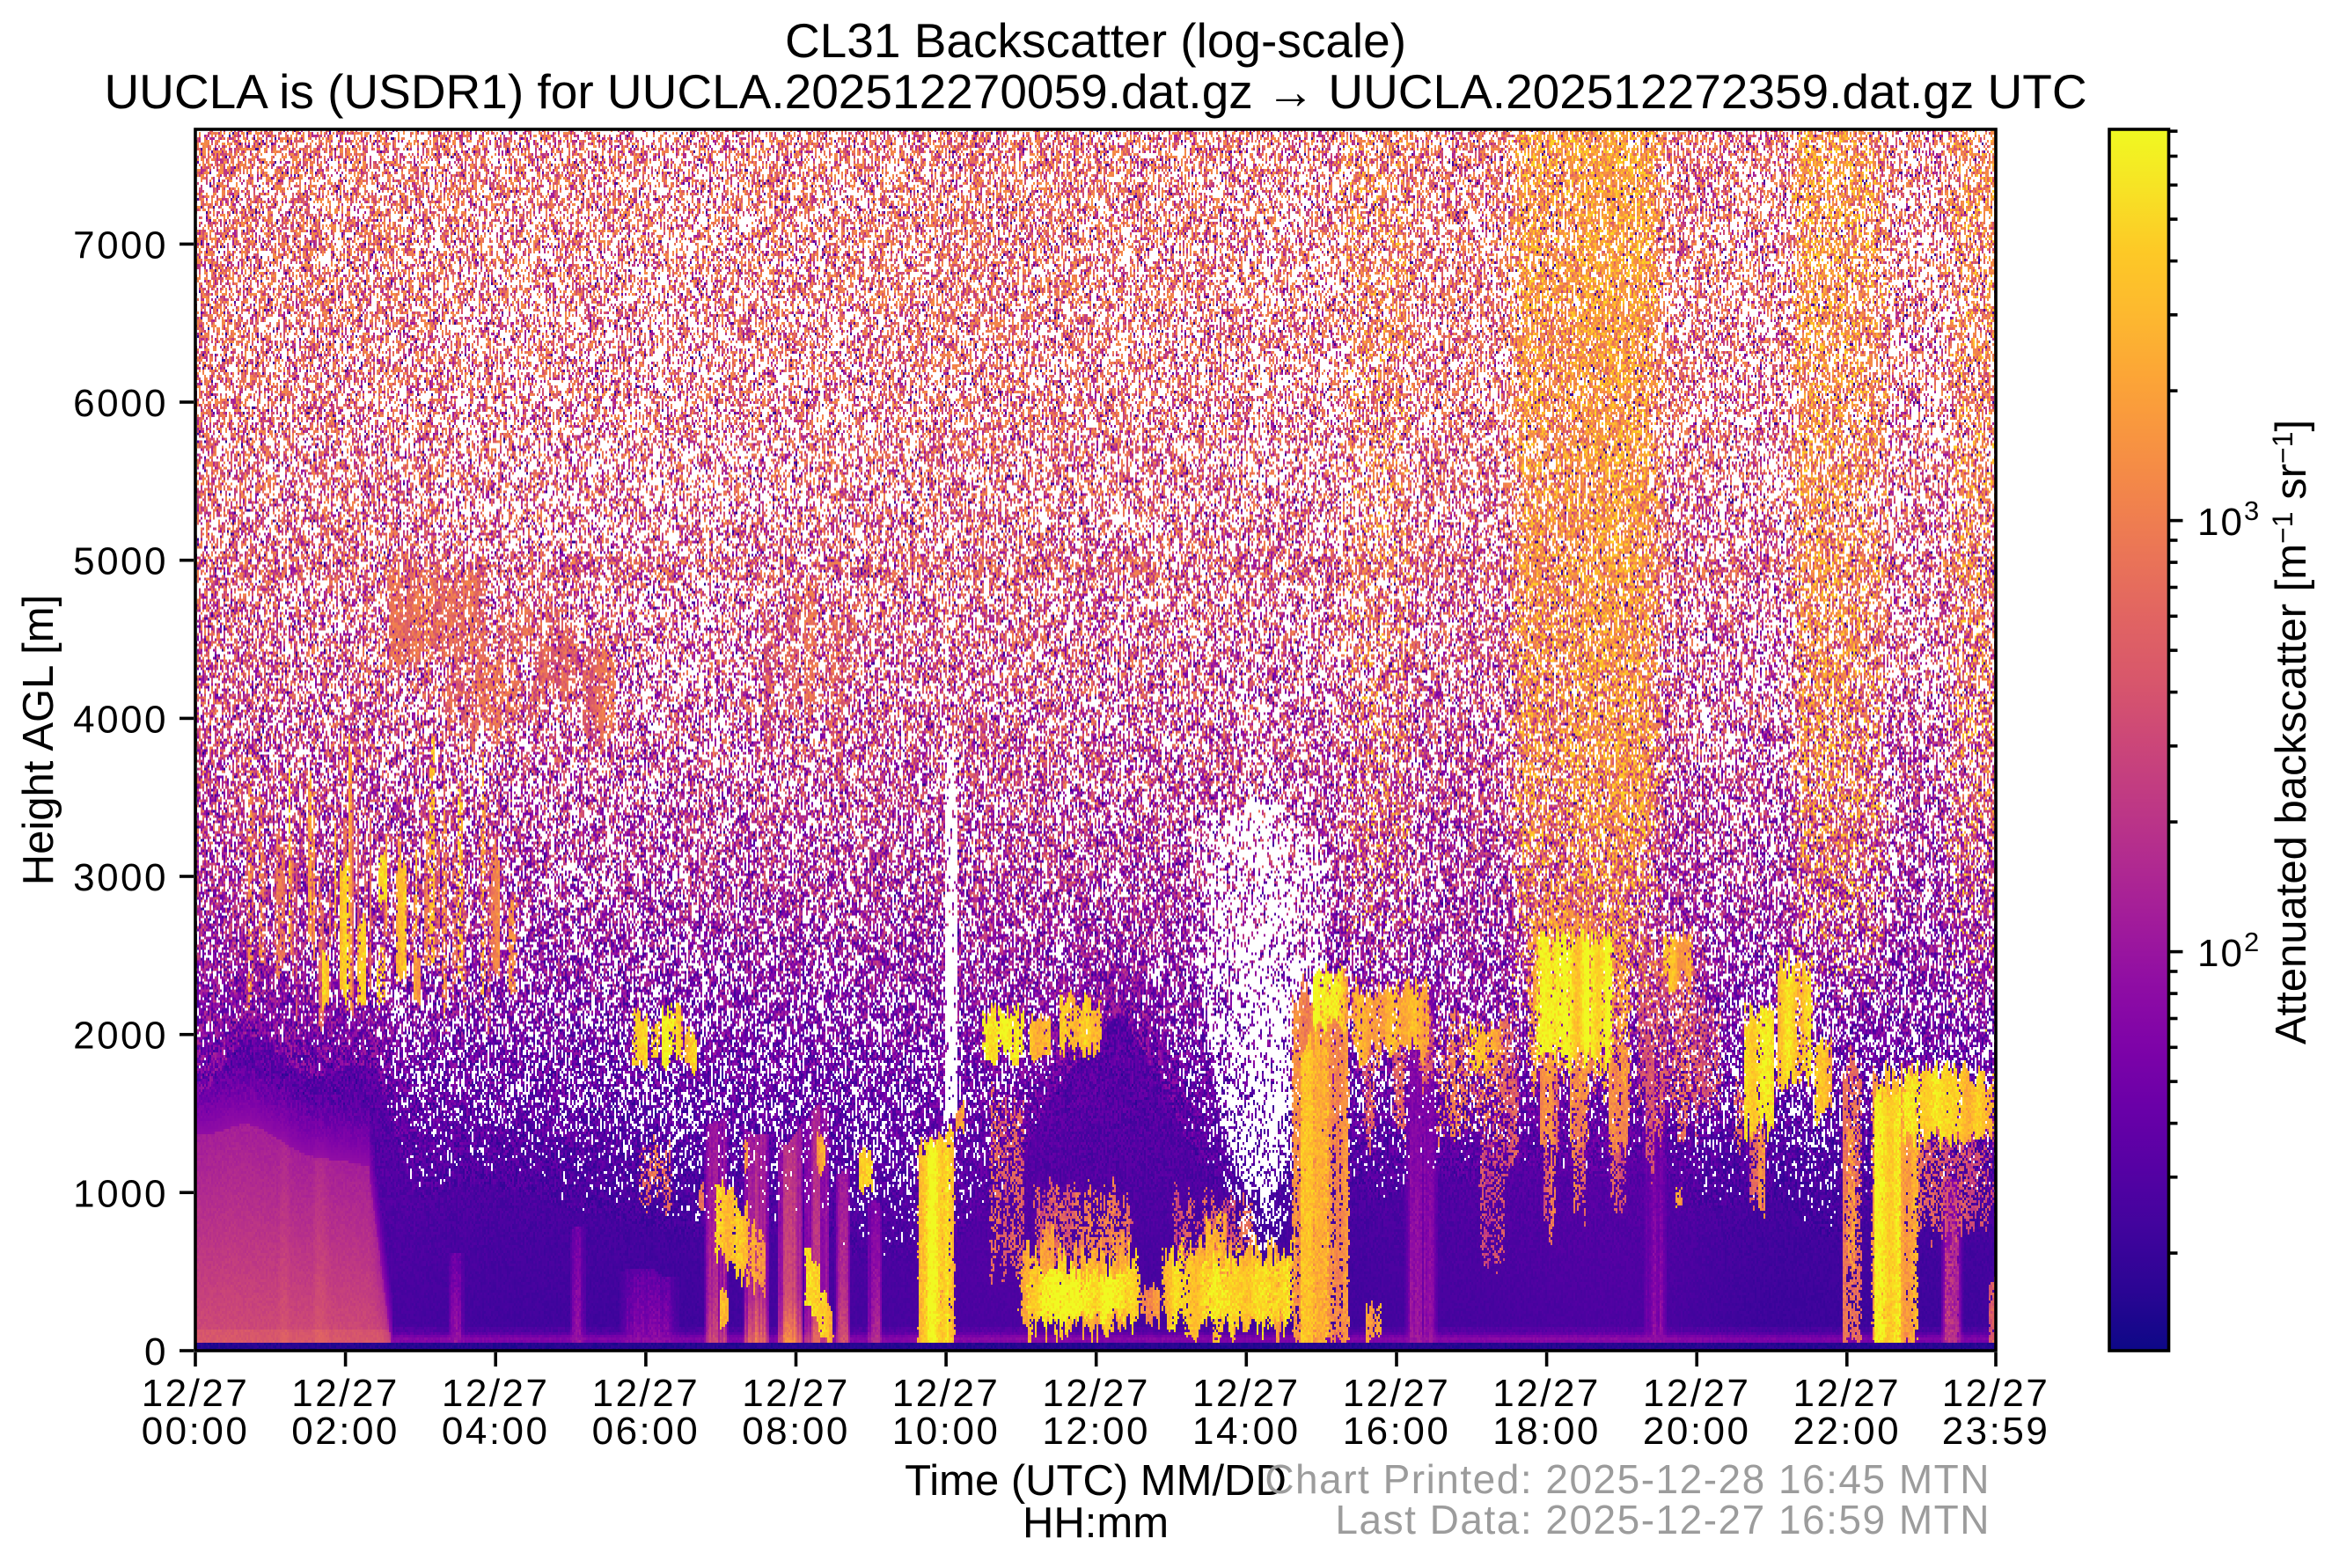  Describe the element at coordinates (120, 1193) in the screenshot. I see `svg-text: 1000` at that location.